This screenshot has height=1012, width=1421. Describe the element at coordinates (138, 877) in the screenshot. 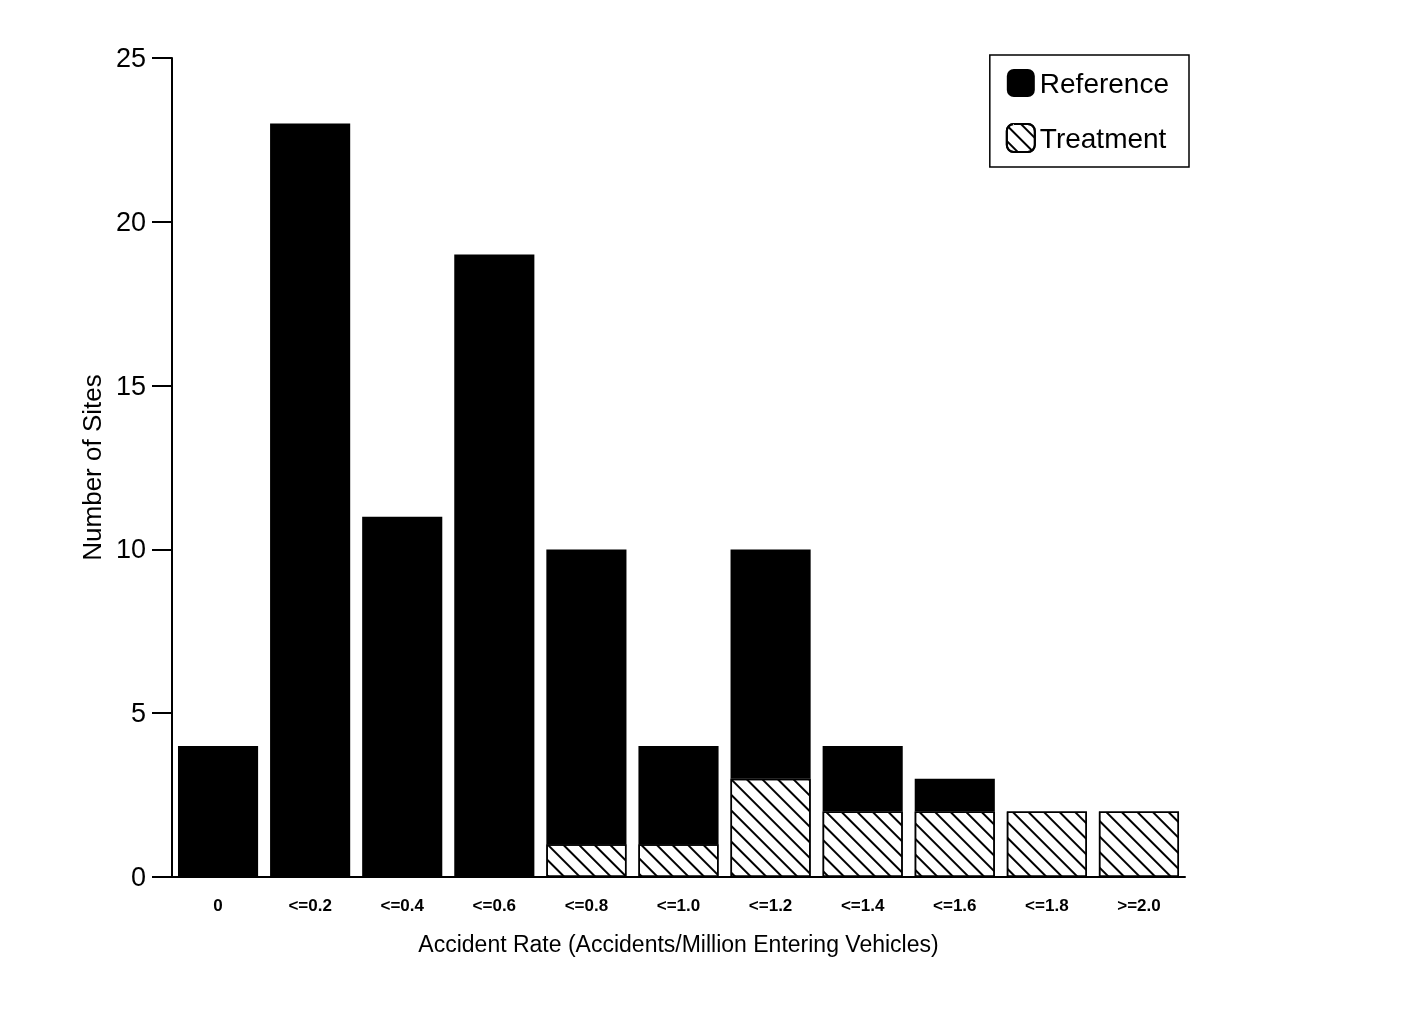

I see `y-tick-label: 0` at that location.